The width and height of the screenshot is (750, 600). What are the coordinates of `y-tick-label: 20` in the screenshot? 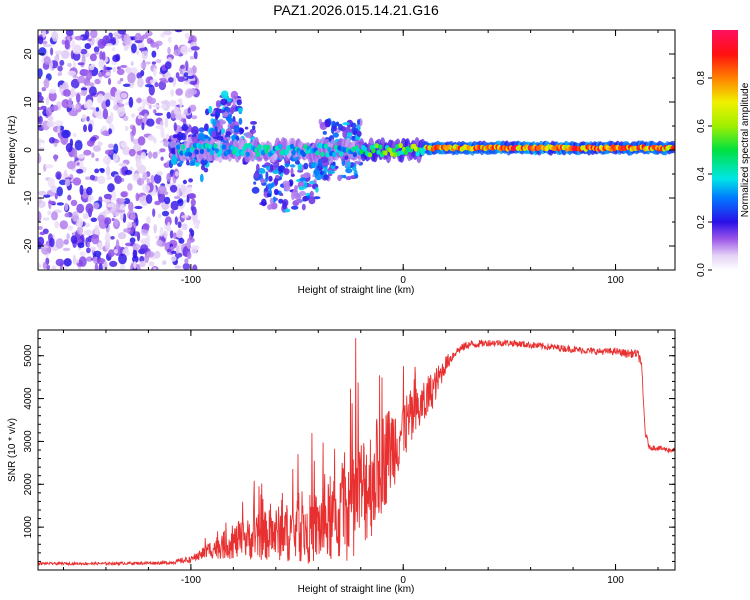 It's located at (28, 54).